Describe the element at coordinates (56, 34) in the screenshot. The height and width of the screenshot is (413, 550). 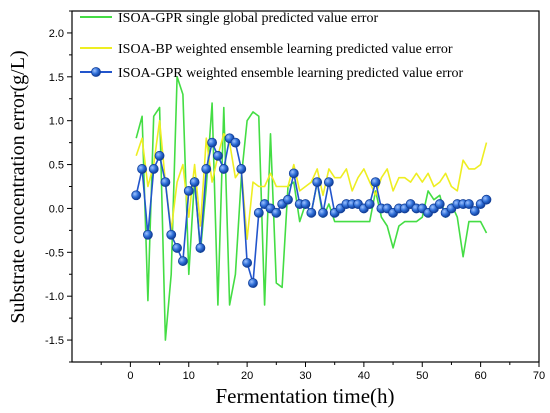
I see `y-tick-label: 2.0` at that location.